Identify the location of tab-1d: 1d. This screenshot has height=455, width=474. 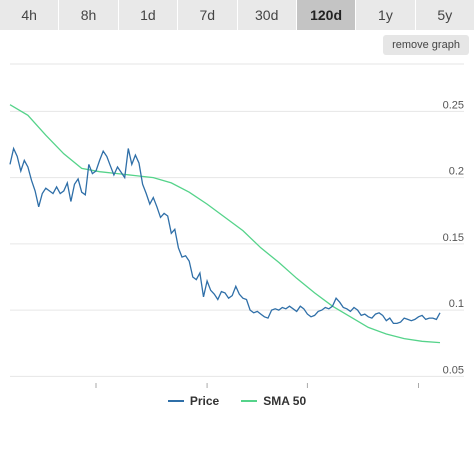
(148, 15).